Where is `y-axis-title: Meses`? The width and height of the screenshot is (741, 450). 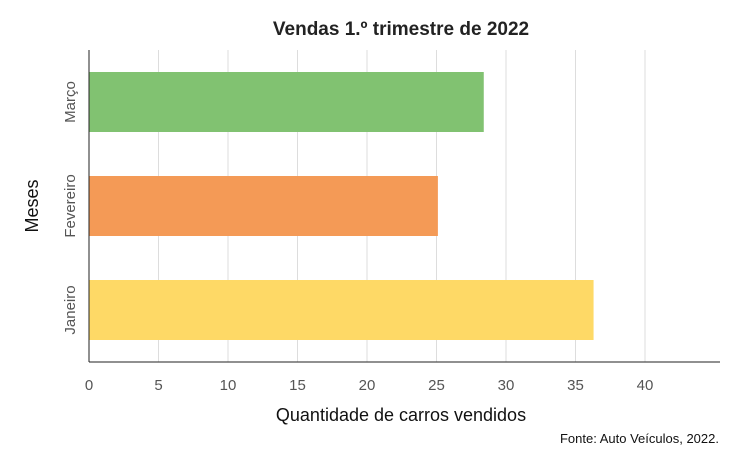 y-axis-title: Meses is located at coordinates (32, 205).